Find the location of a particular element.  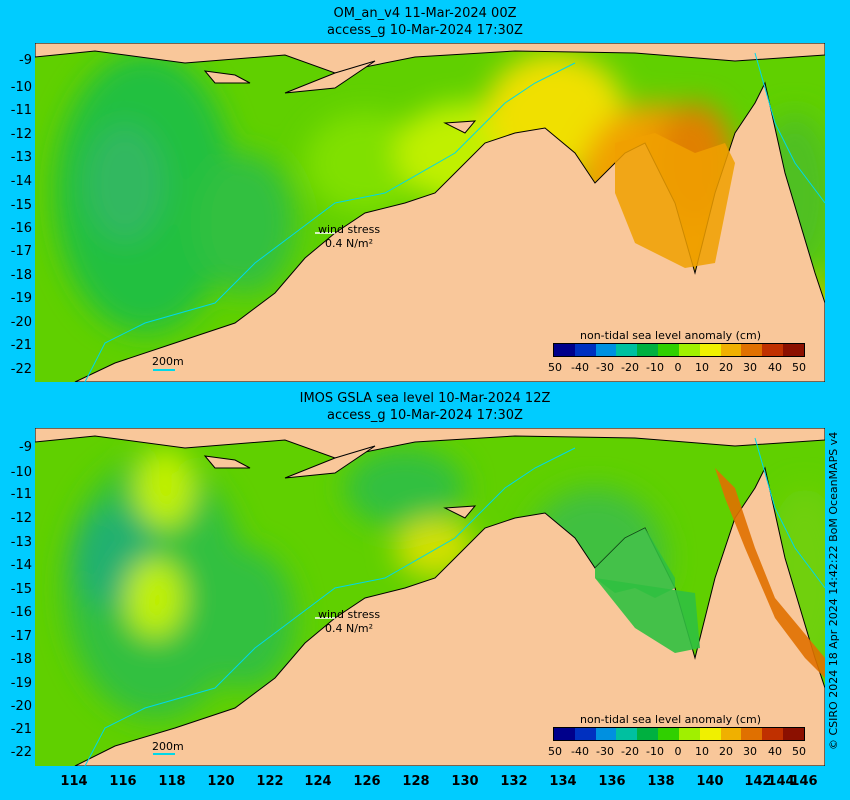

x-tick-label: 138 is located at coordinates (661, 781).